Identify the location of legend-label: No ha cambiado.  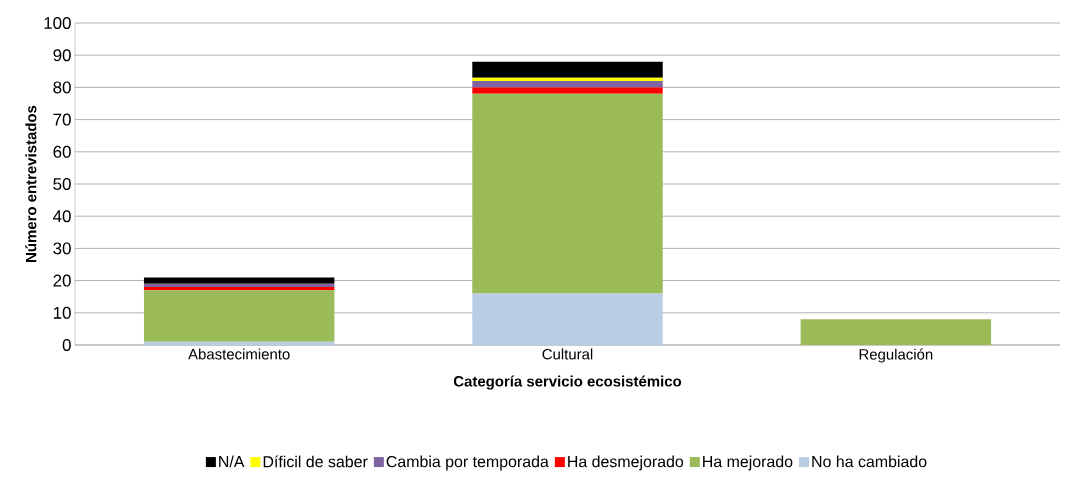
(869, 461).